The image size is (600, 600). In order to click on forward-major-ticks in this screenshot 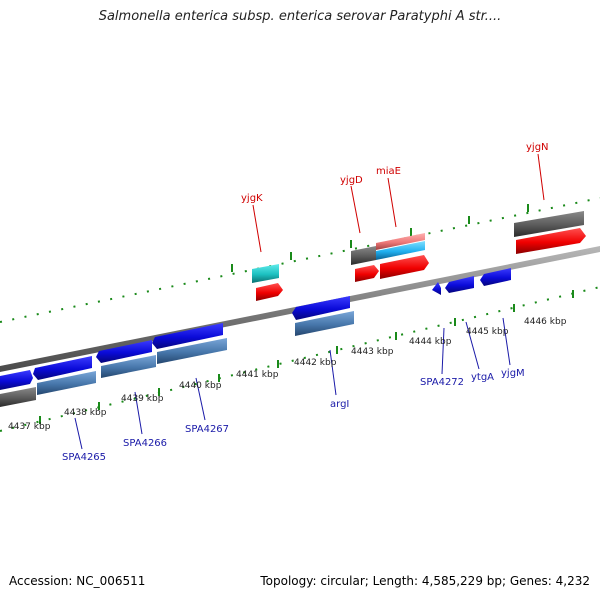, I will do `click(380, 238)`.